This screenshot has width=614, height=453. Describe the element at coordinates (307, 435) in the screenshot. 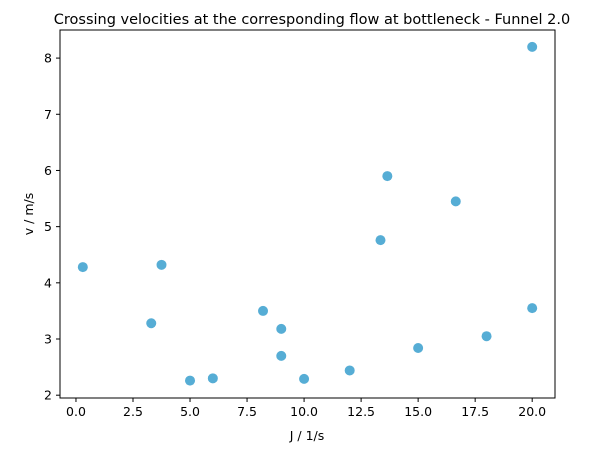

I see `x-axis-label: J / 1/s` at that location.